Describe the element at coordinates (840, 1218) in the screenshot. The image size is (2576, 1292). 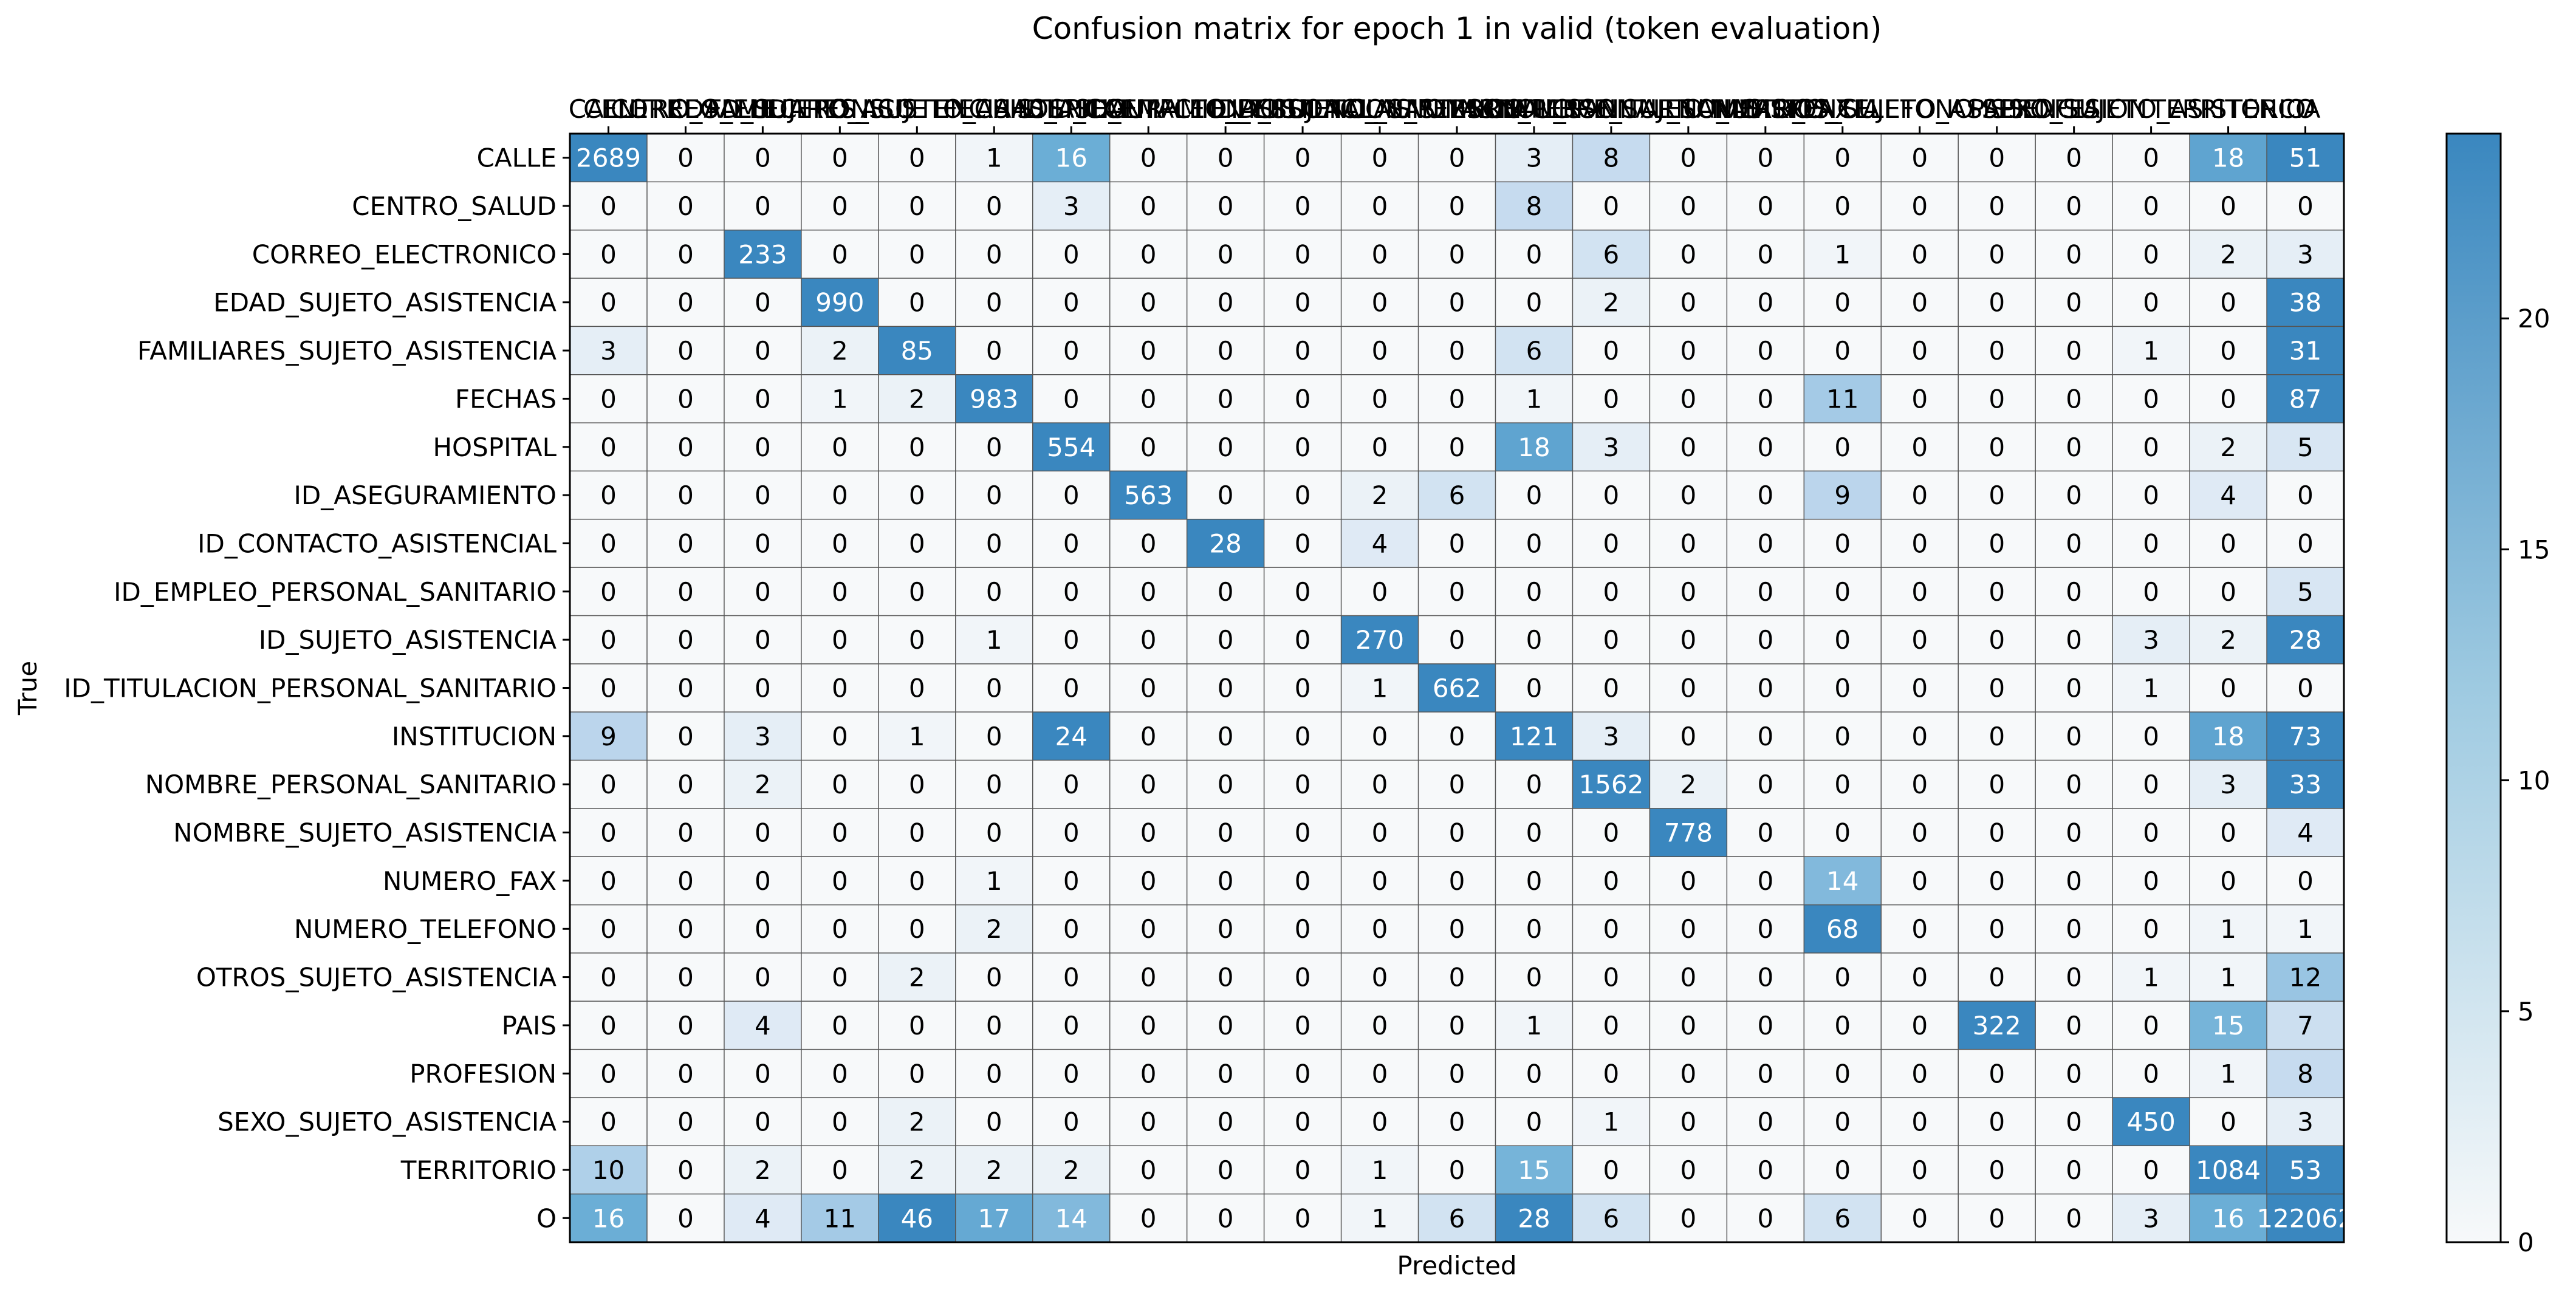
I see `cell-value-label: 11` at that location.